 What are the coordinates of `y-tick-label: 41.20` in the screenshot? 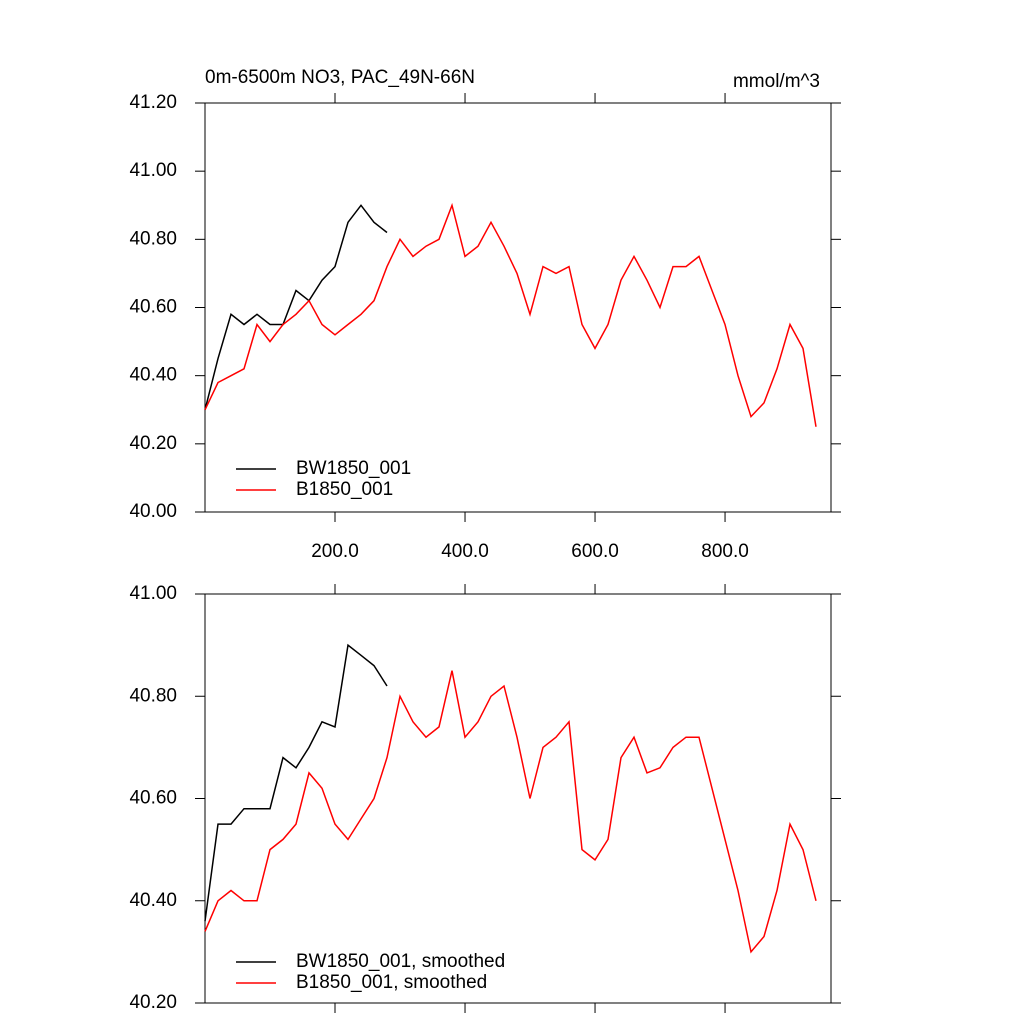 It's located at (153, 102).